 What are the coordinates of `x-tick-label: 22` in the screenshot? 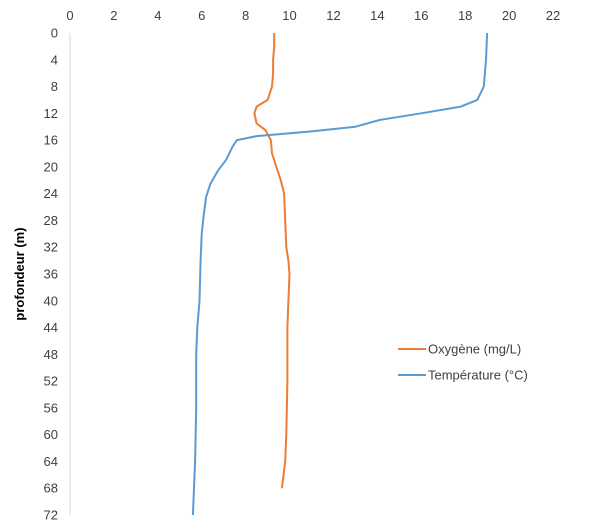 It's located at (553, 15).